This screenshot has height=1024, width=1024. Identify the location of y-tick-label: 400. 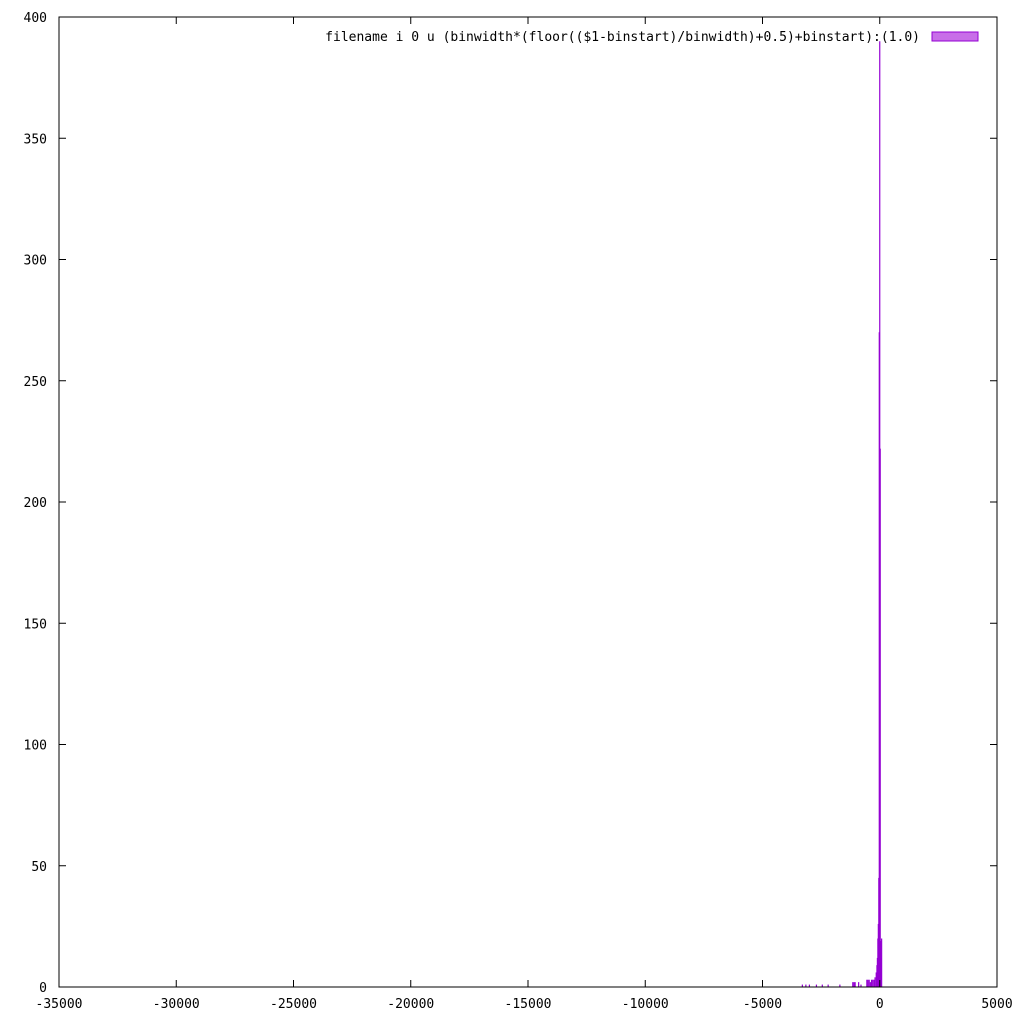
(35, 18).